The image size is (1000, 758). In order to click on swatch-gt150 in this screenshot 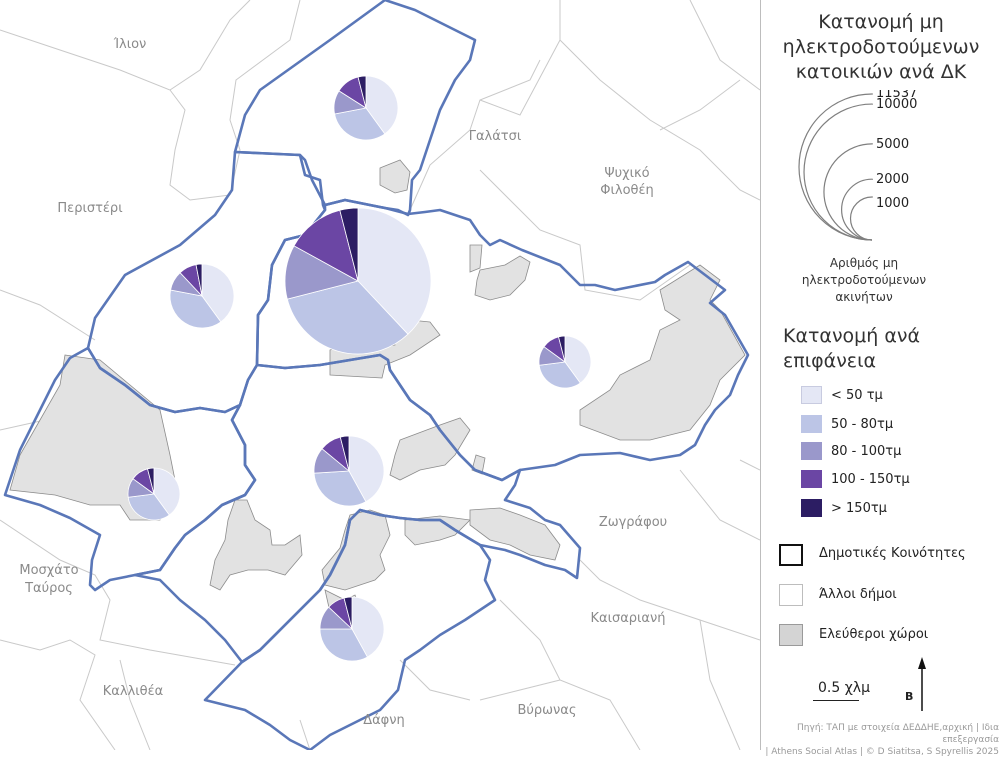, I will do `click(811, 508)`.